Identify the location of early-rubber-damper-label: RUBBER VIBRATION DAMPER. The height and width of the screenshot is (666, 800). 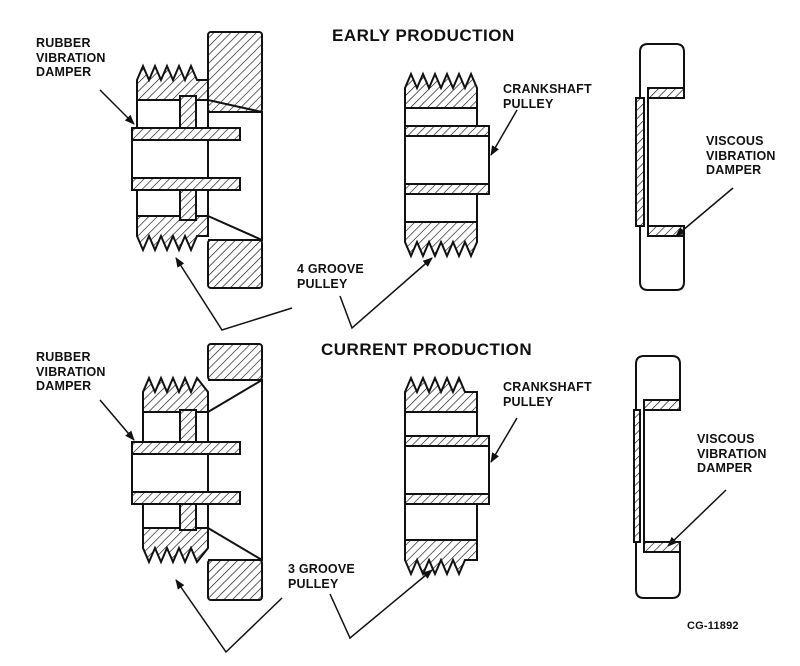
(71, 57).